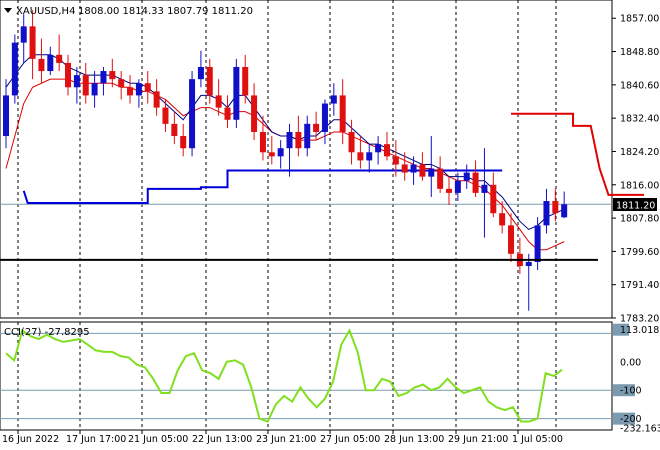 Image resolution: width=660 pixels, height=450 pixels. I want to click on time-axis-label: 29 Jun 21:00, so click(478, 439).